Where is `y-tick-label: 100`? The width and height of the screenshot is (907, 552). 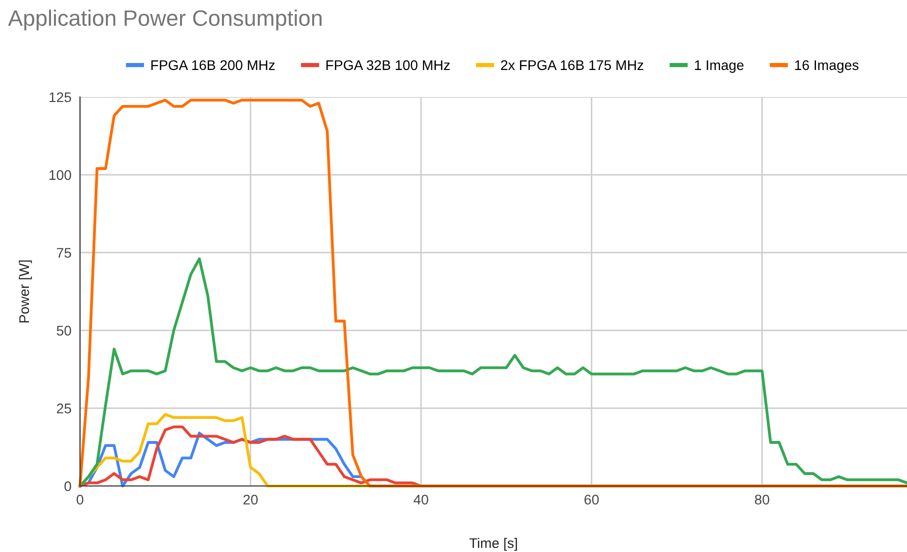 y-tick-label: 100 is located at coordinates (61, 175).